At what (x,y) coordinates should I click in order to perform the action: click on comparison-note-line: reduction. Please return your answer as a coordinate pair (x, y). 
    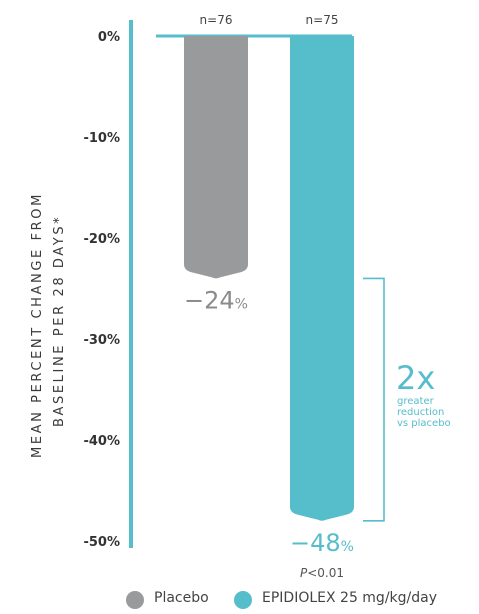
    Looking at the image, I should click on (420, 412).